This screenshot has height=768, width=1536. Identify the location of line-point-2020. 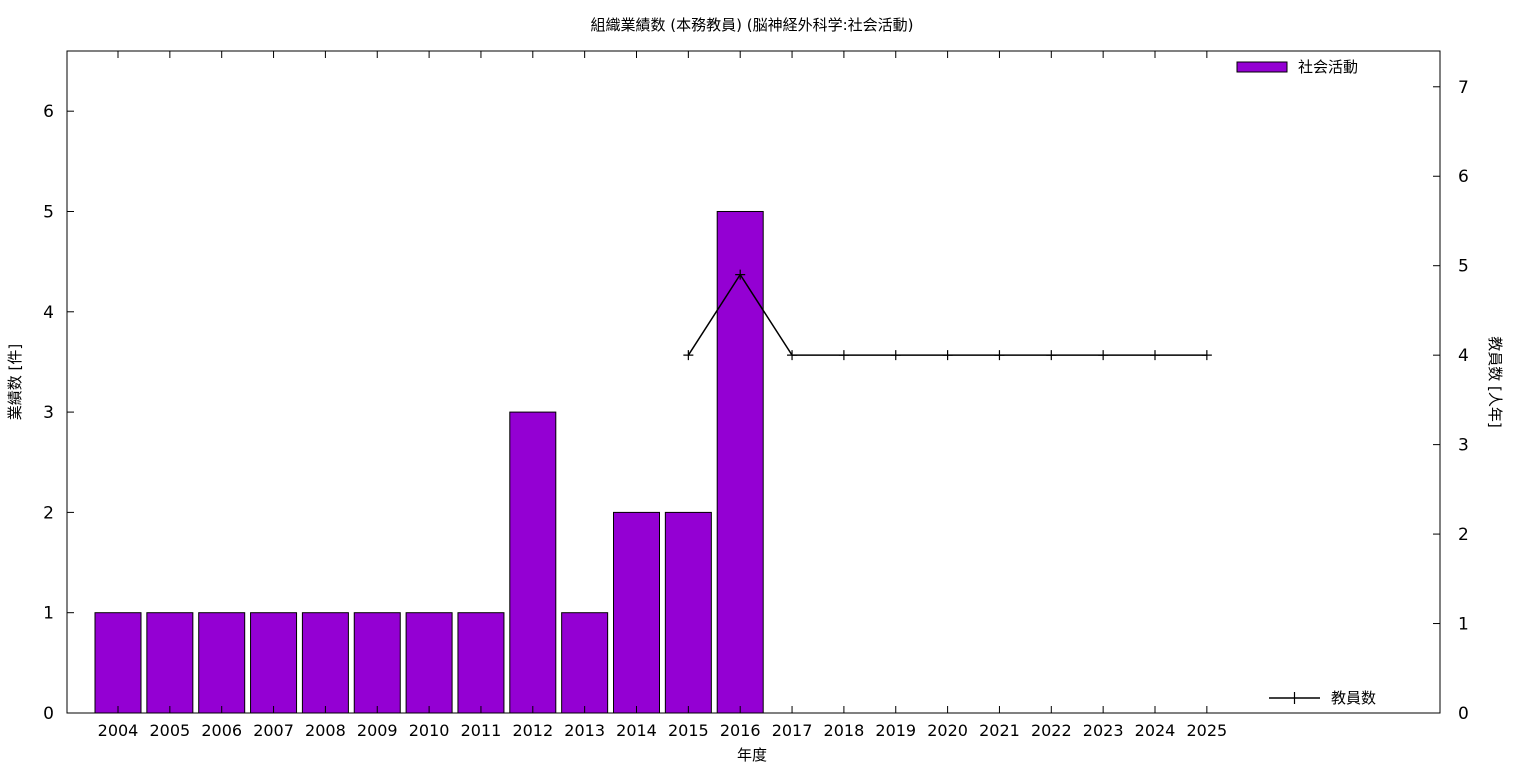
(947, 355).